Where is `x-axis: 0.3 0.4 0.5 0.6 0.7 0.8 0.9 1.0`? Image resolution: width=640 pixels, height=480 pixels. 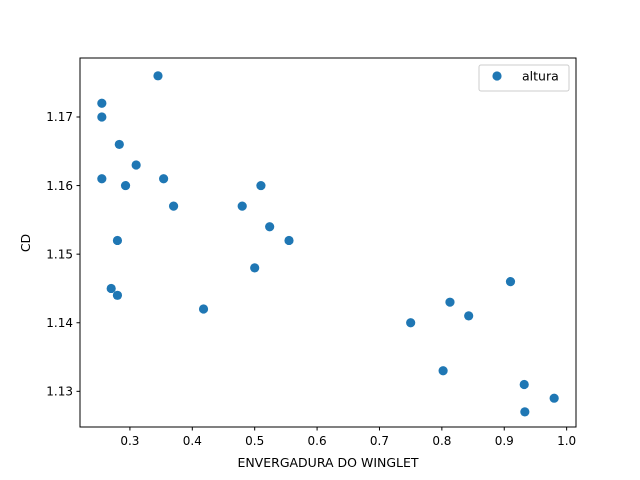
x-axis: 0.3 0.4 0.5 0.6 0.7 0.8 0.9 1.0 is located at coordinates (348, 437).